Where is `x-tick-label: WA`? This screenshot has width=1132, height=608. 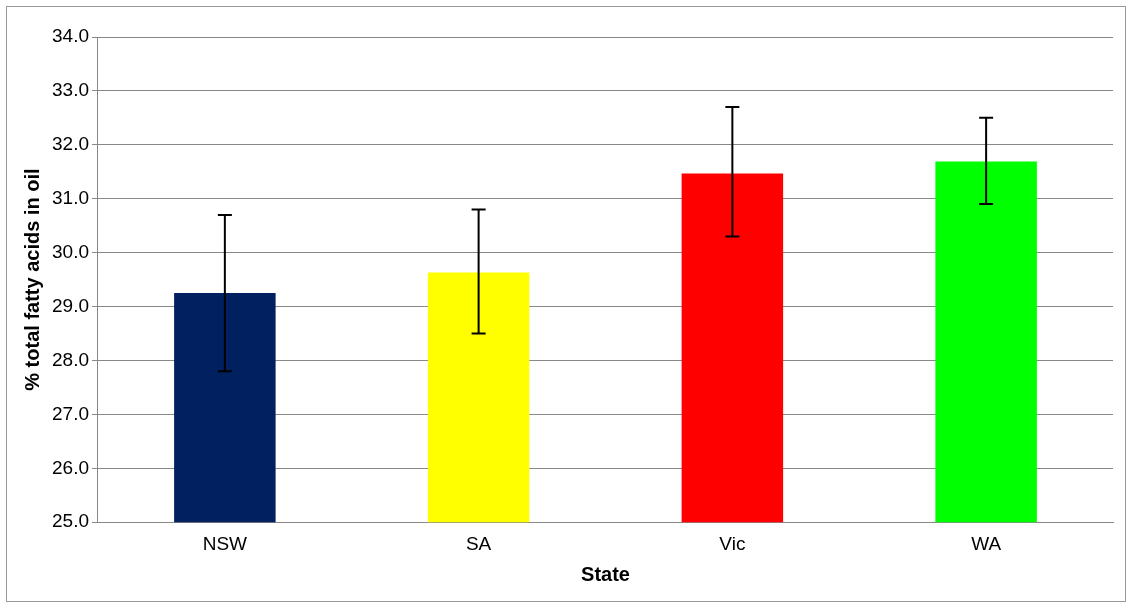
x-tick-label: WA is located at coordinates (986, 543).